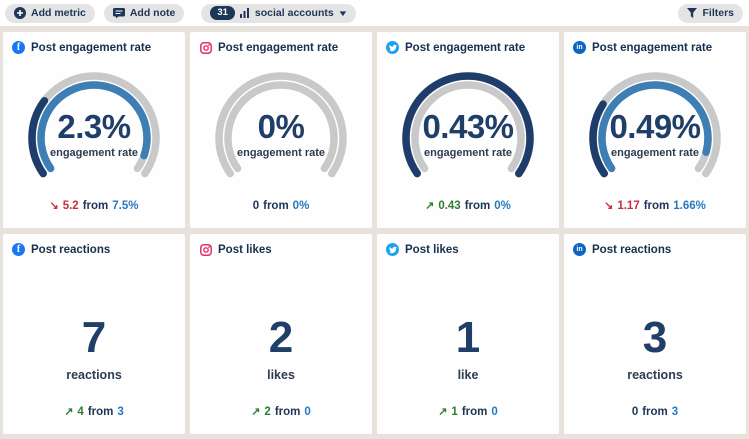 The width and height of the screenshot is (749, 439). Describe the element at coordinates (281, 133) in the screenshot. I see `gauge-center: 0% engagement rate` at that location.